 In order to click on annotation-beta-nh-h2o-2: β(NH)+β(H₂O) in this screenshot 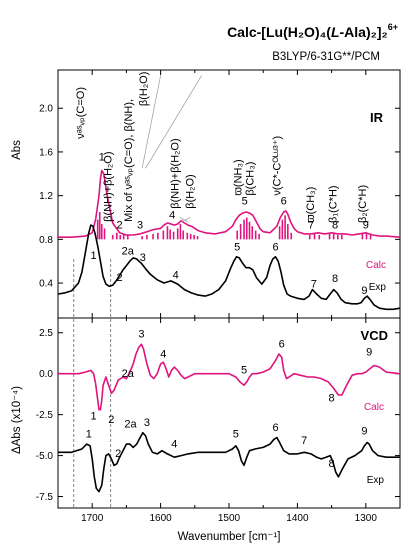, I will do `click(175, 173)`.